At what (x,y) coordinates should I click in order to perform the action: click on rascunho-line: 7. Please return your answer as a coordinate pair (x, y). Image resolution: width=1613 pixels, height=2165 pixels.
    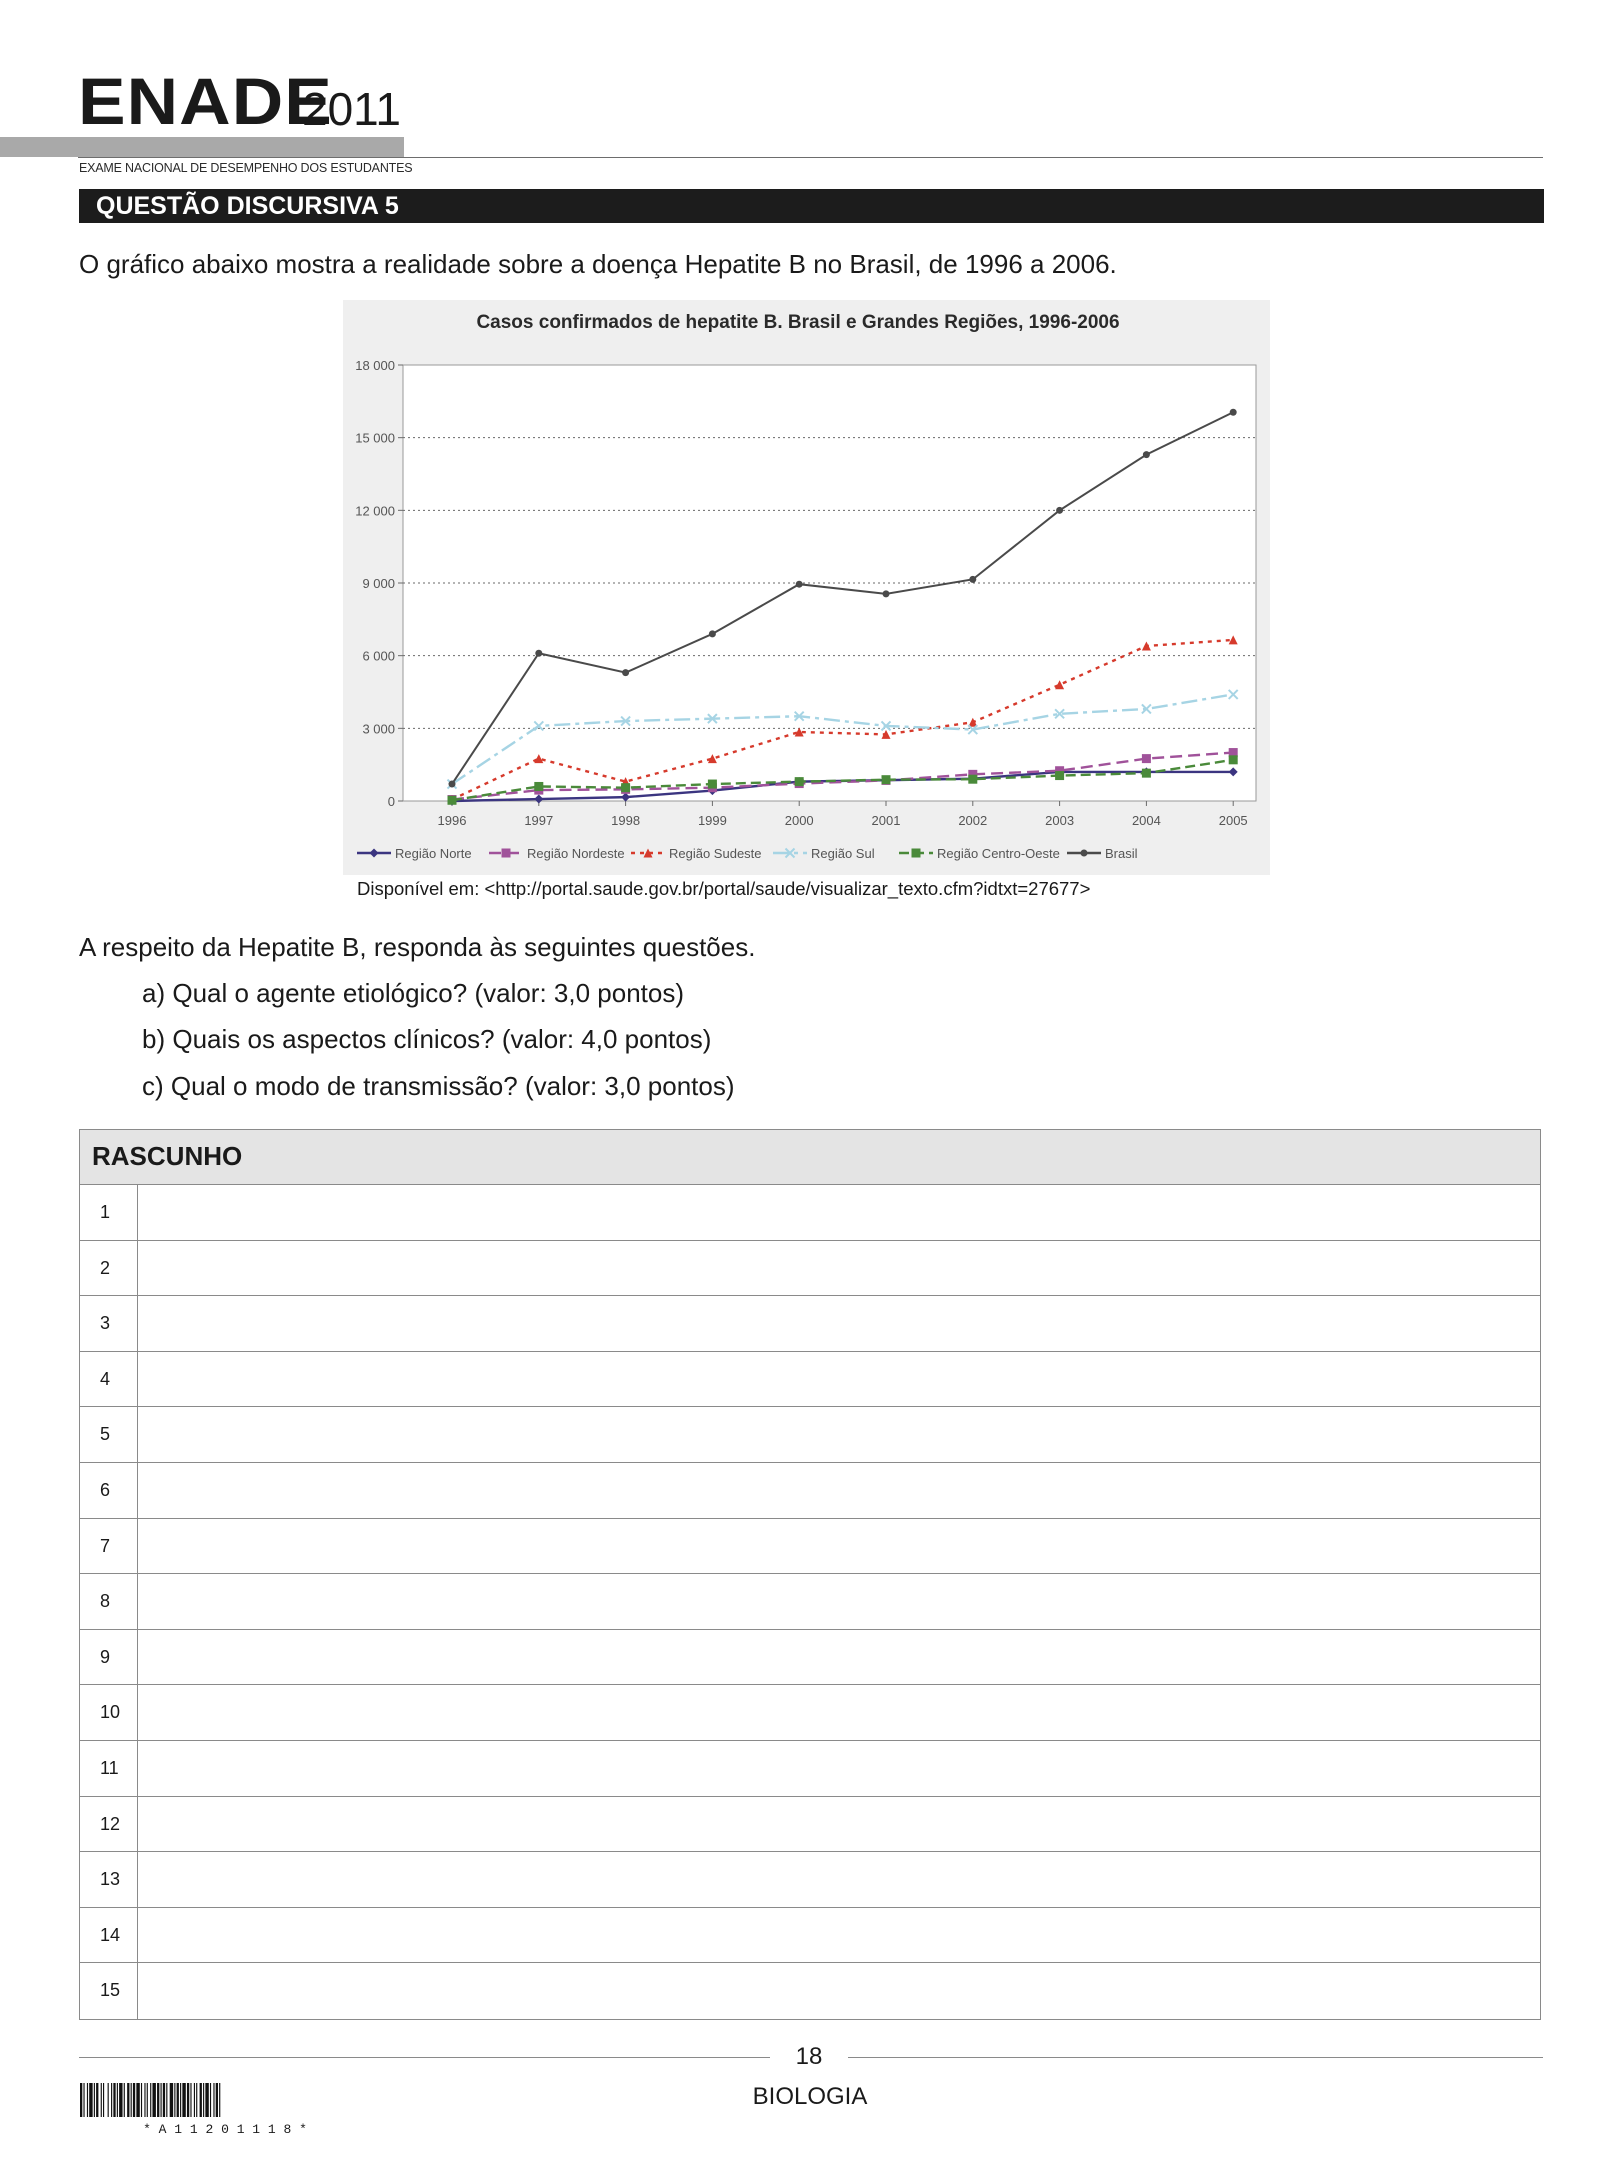
    Looking at the image, I should click on (810, 1546).